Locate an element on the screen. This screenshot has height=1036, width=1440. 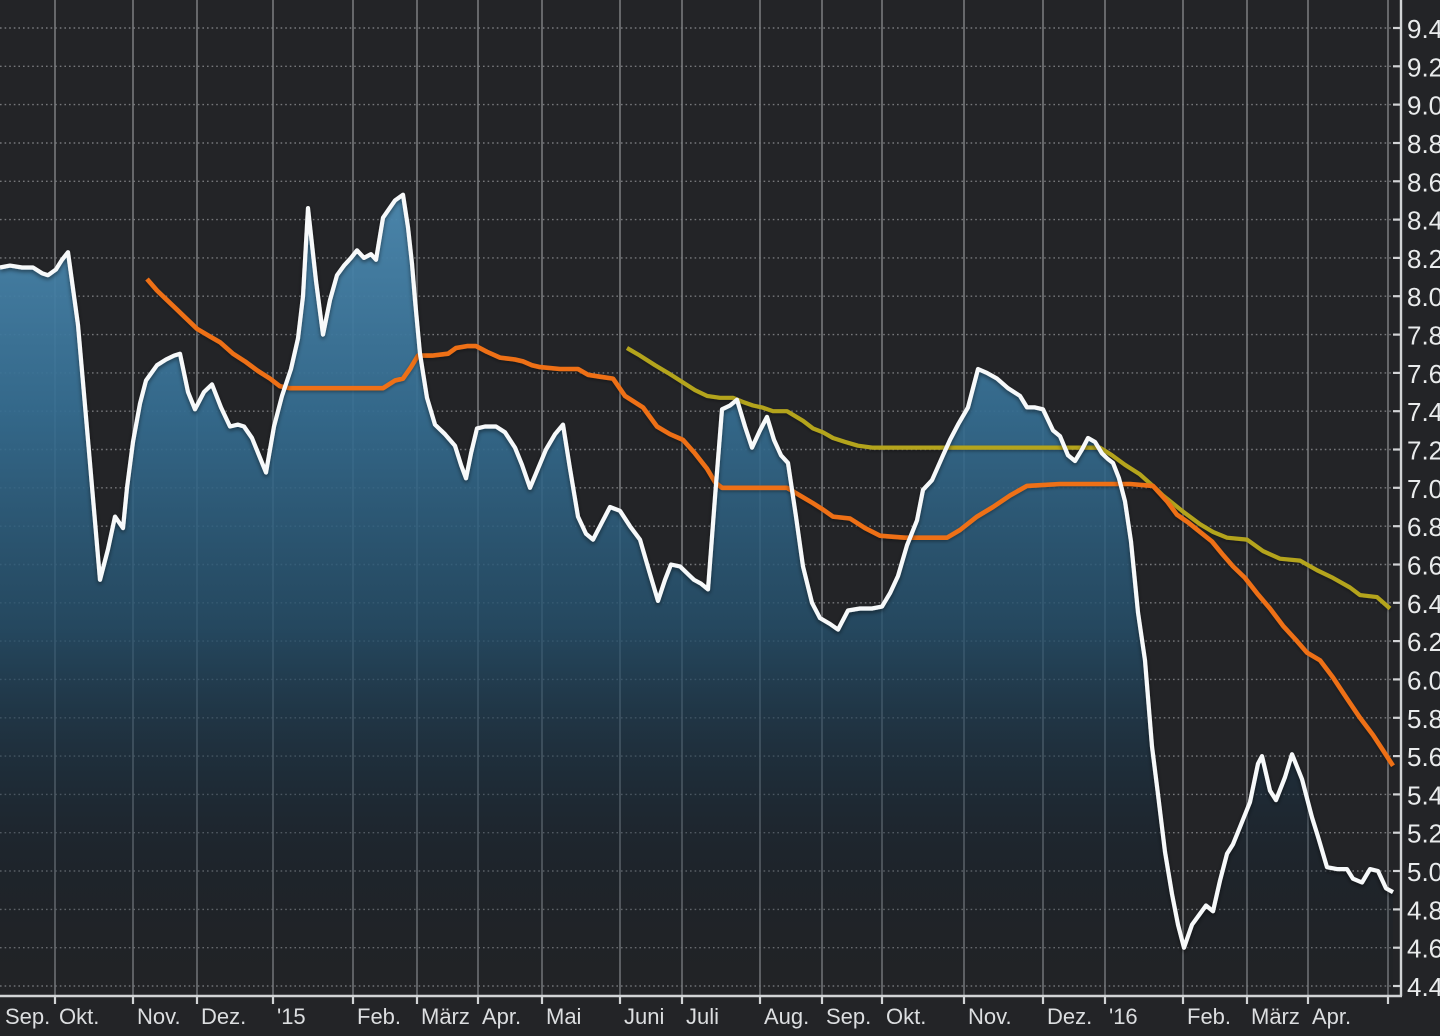
y-tick-label: 6.2 is located at coordinates (1423, 642).